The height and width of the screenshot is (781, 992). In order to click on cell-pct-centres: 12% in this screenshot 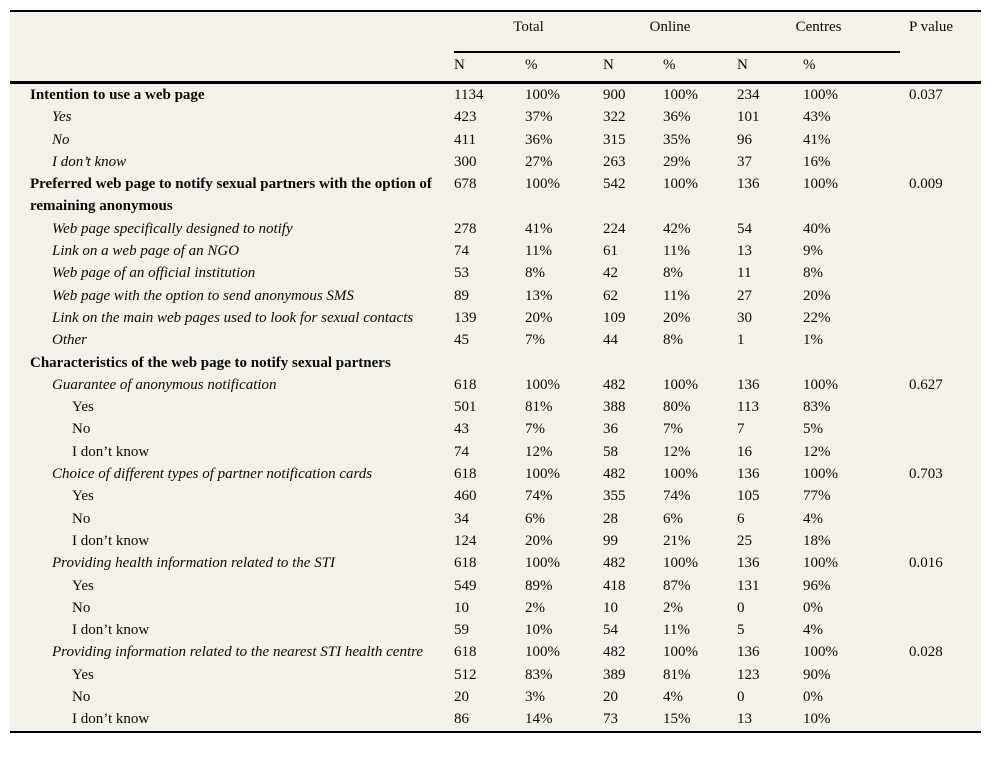, I will do `click(817, 451)`.